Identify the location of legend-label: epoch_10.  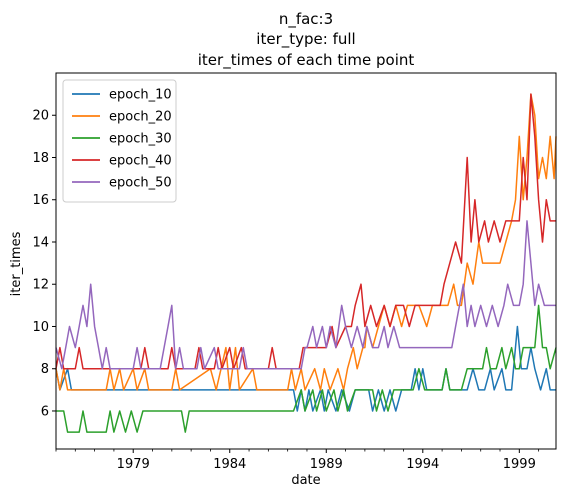
(140, 95).